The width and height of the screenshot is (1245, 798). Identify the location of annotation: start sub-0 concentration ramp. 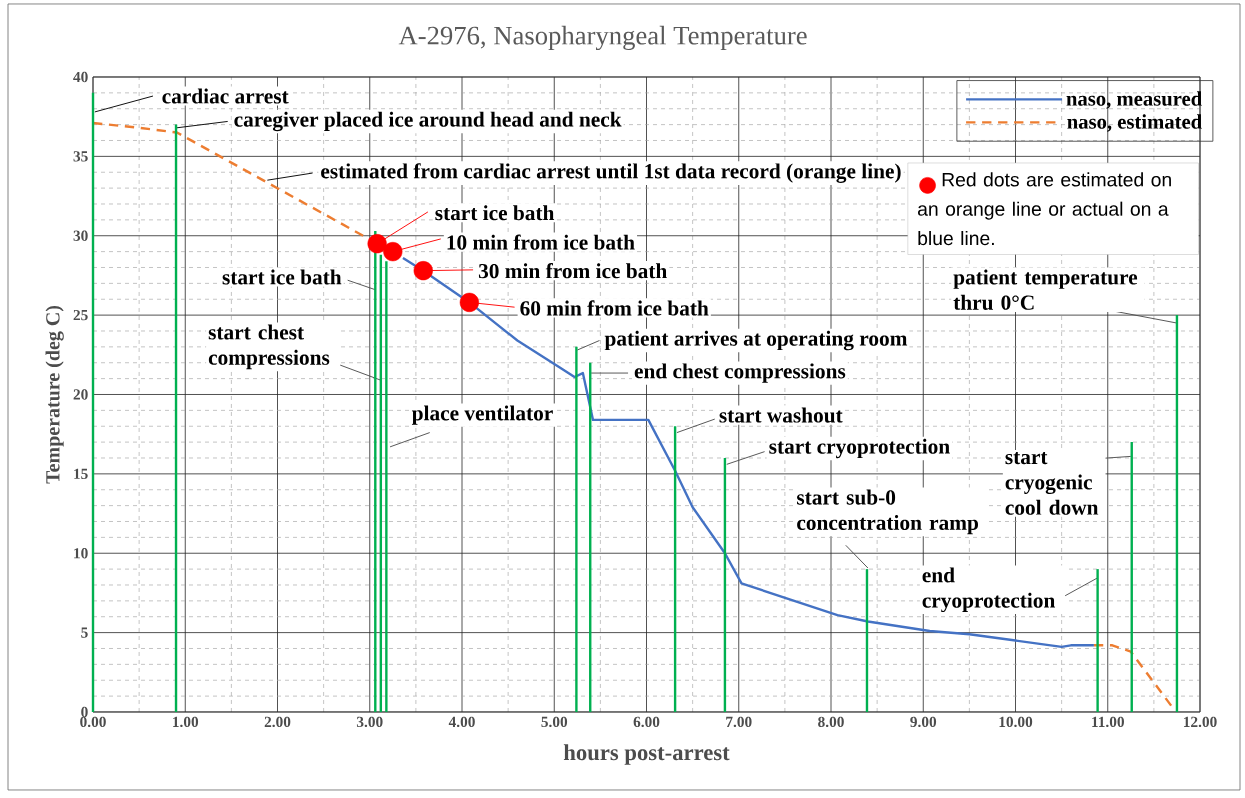
(887, 512).